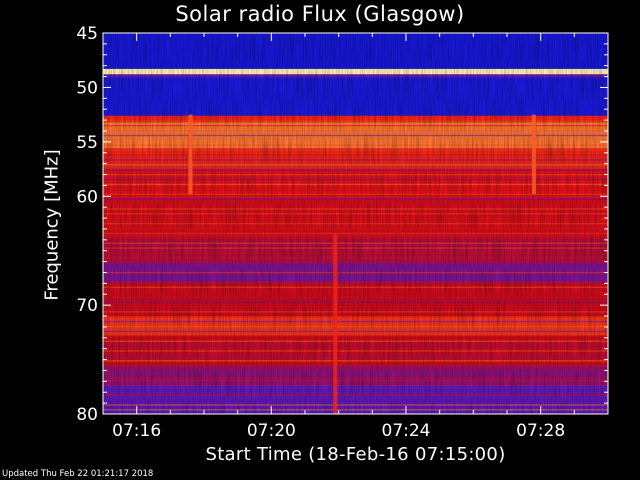 The image size is (640, 480). Describe the element at coordinates (78, 474) in the screenshot. I see `updated-timestamp: Updated Thu Feb 22 01:21:17 2018` at that location.